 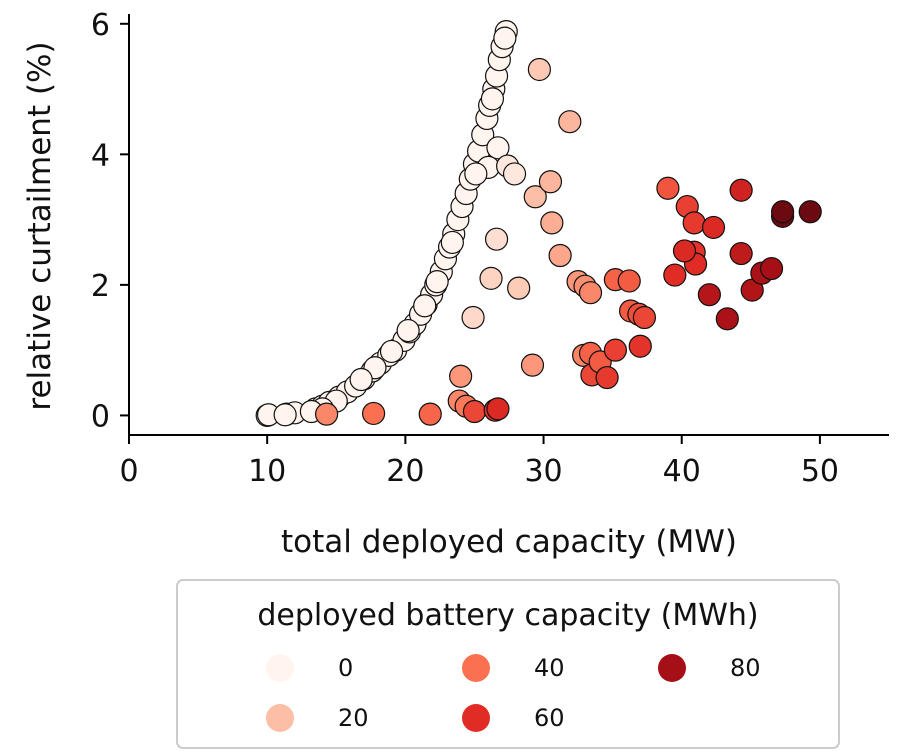 What do you see at coordinates (40, 225) in the screenshot?
I see `y-axis-title: relative curtailment (%)` at bounding box center [40, 225].